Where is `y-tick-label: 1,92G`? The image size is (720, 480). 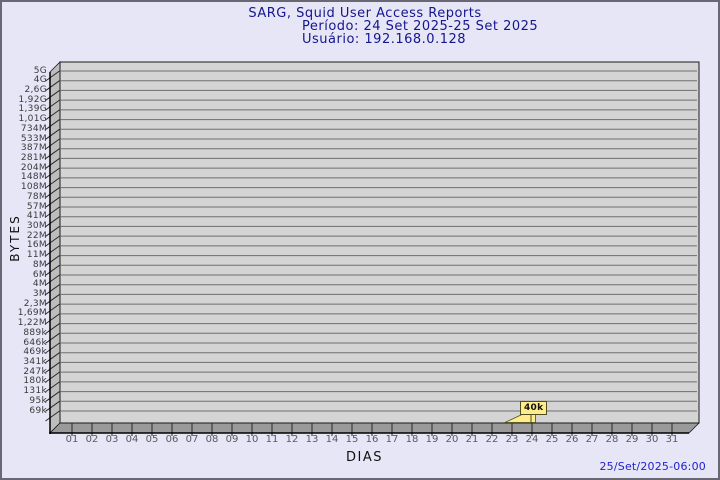 y-tick-label: 1,92G is located at coordinates (32, 99).